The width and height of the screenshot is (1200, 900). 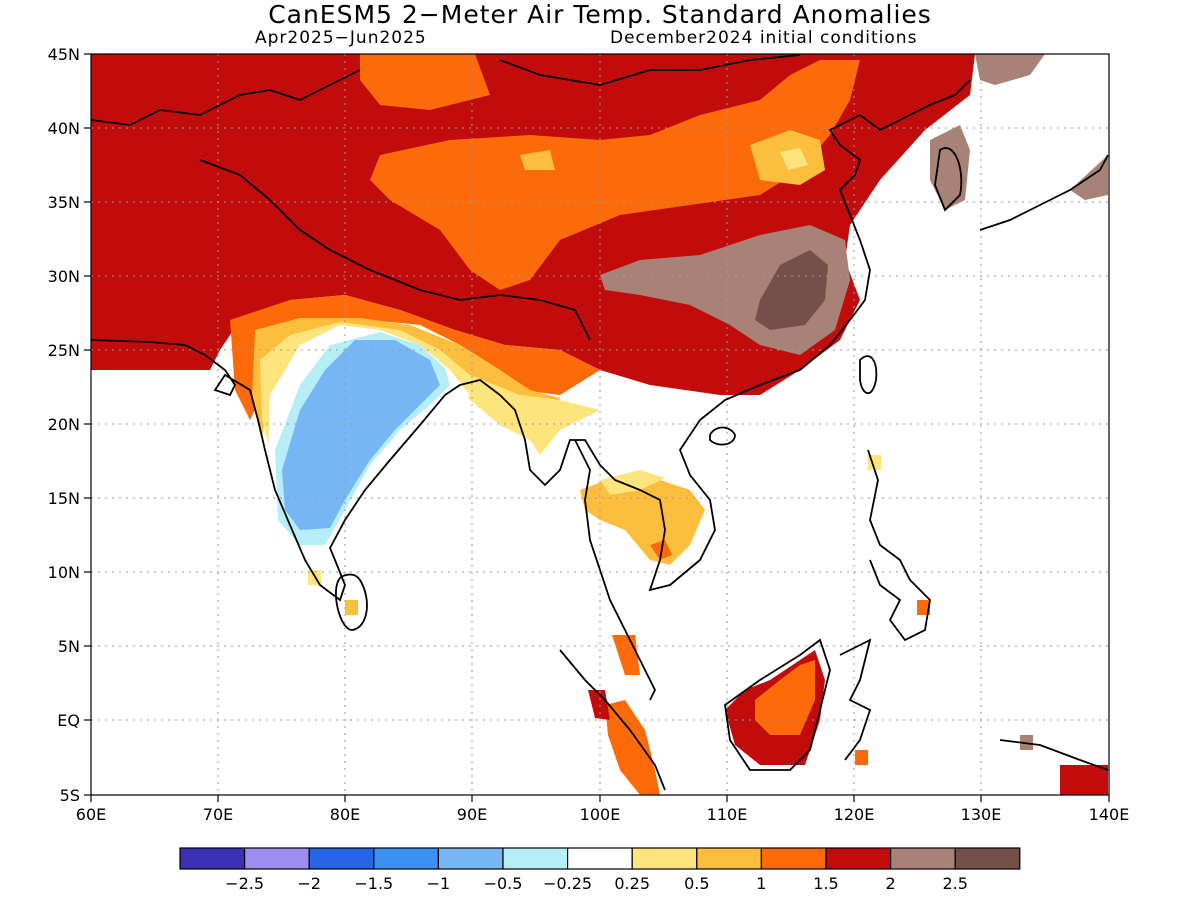 I want to click on lon-labels: 60E 70E 80E 90E 100E 110E 120E 130E 140E, so click(x=603, y=814).